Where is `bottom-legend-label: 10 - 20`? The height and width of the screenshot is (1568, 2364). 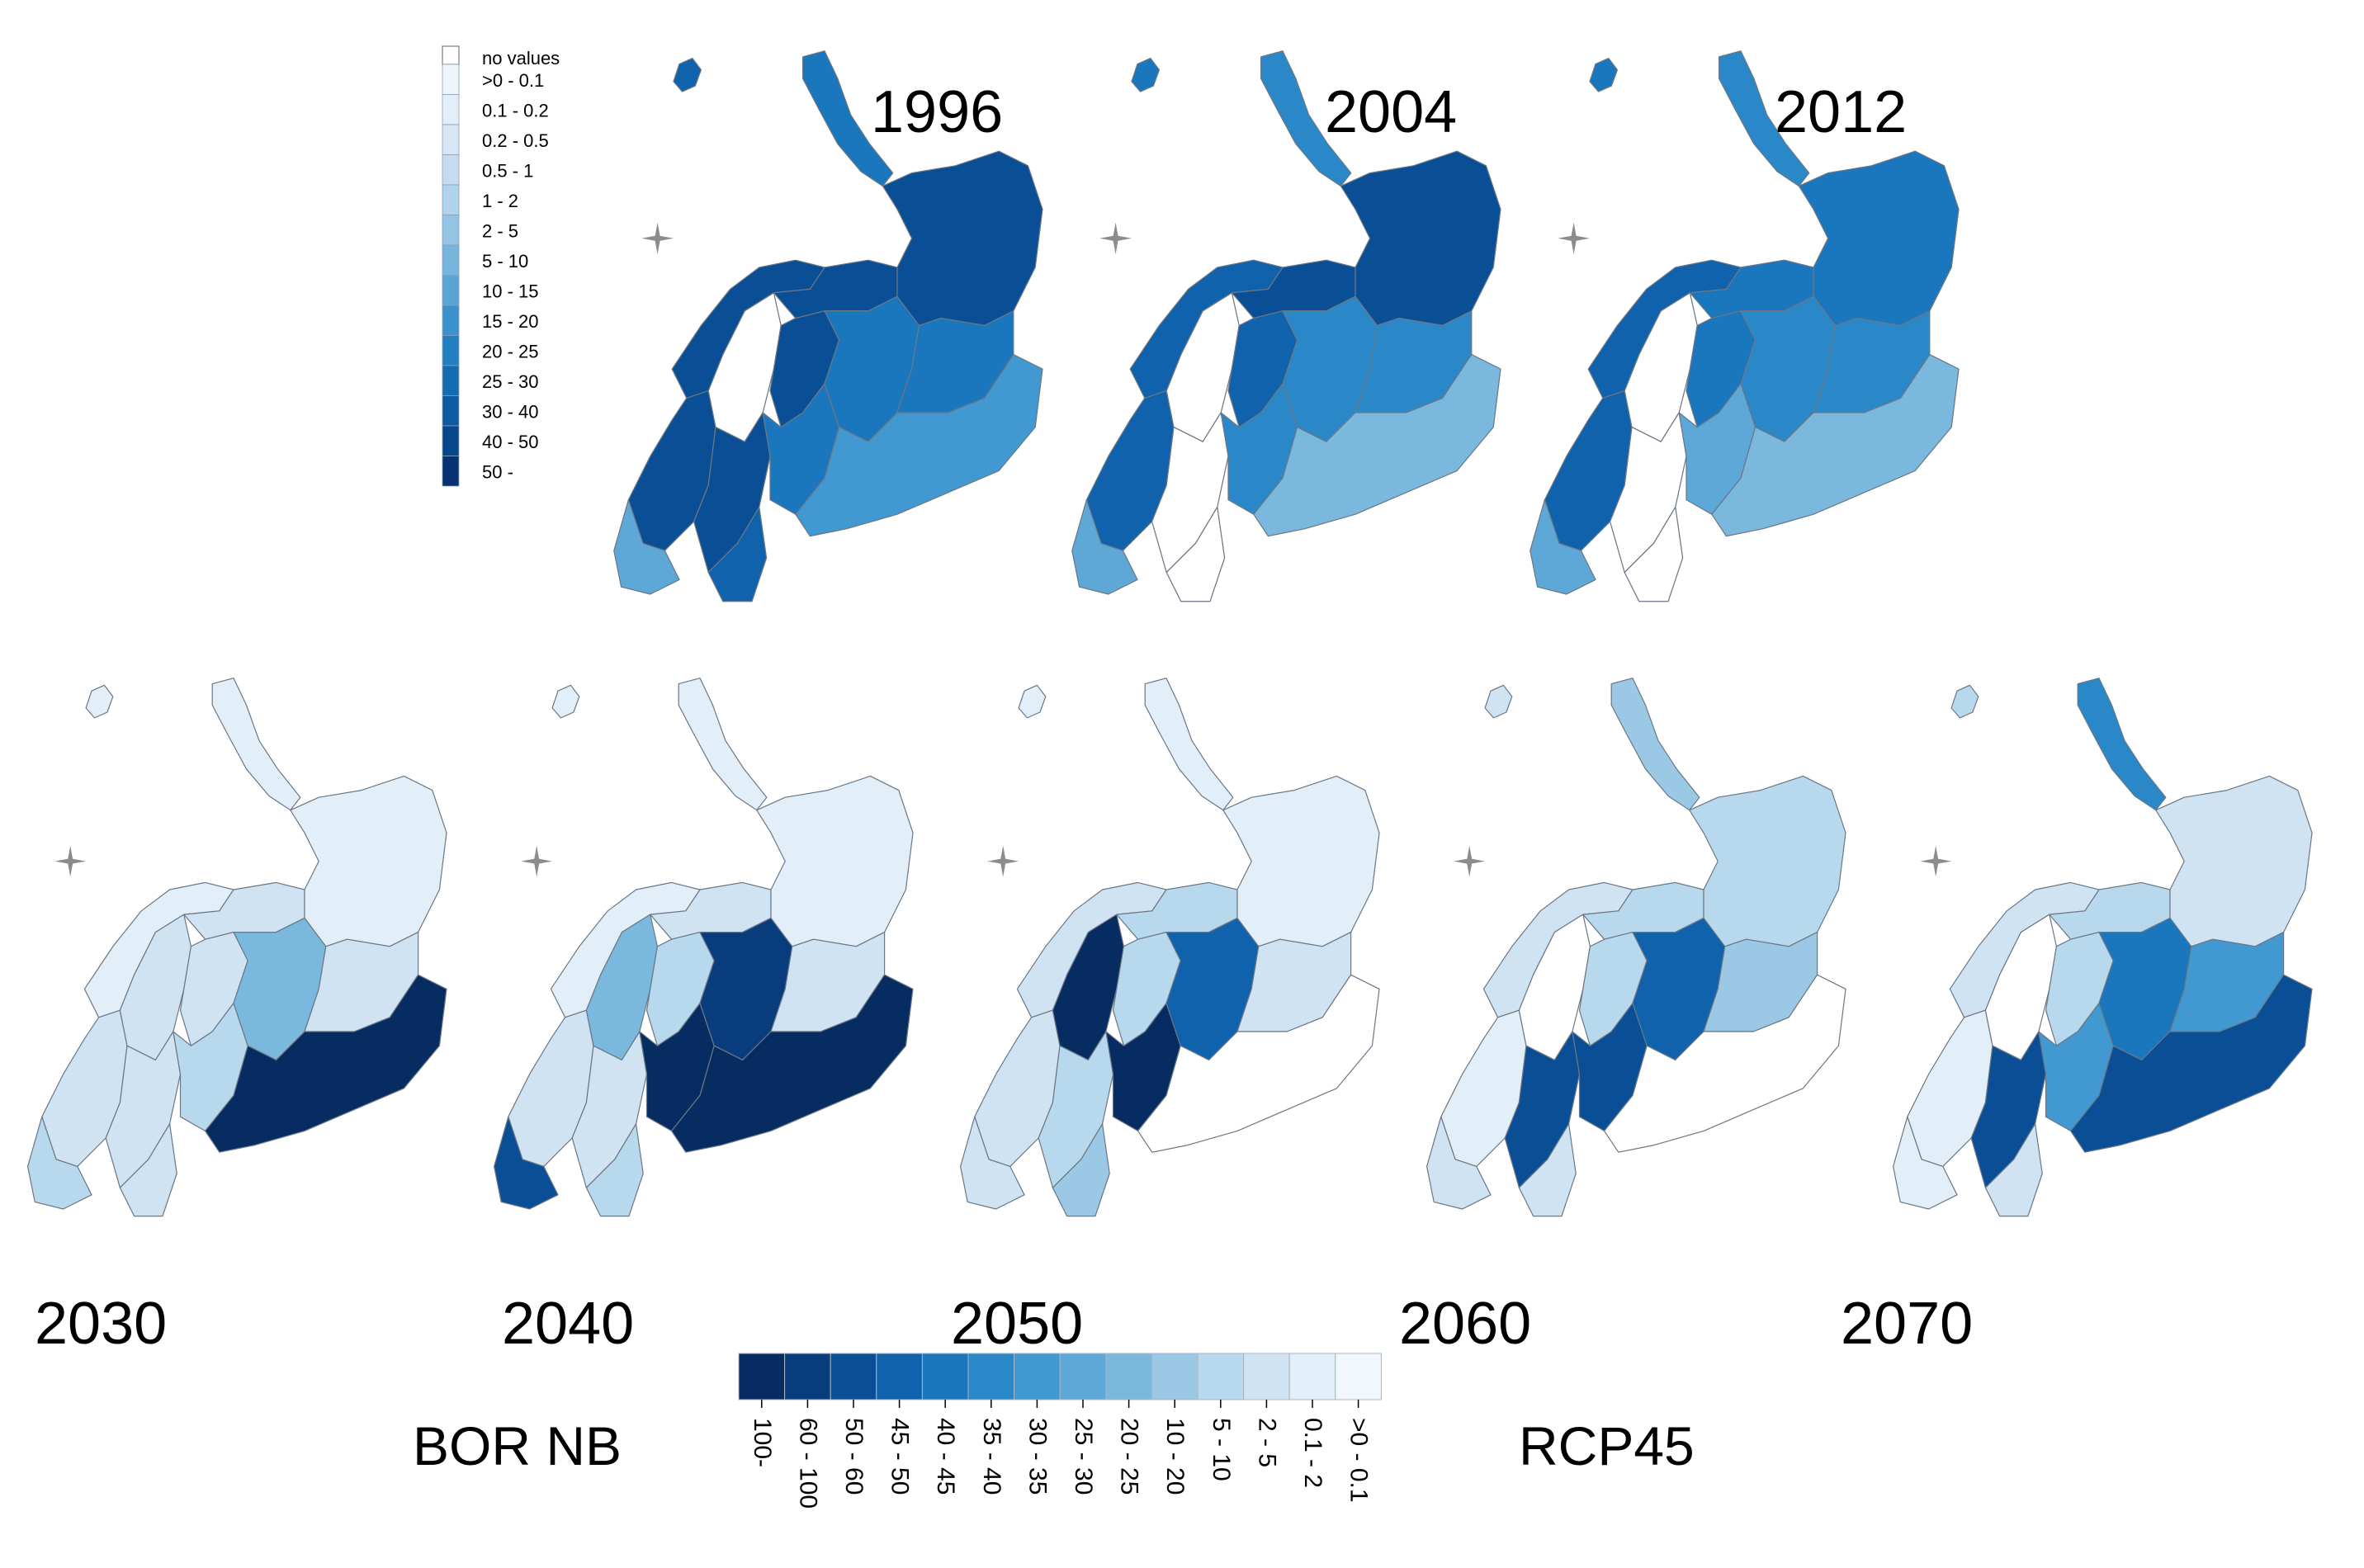 bottom-legend-label: 10 - 20 is located at coordinates (1175, 1456).